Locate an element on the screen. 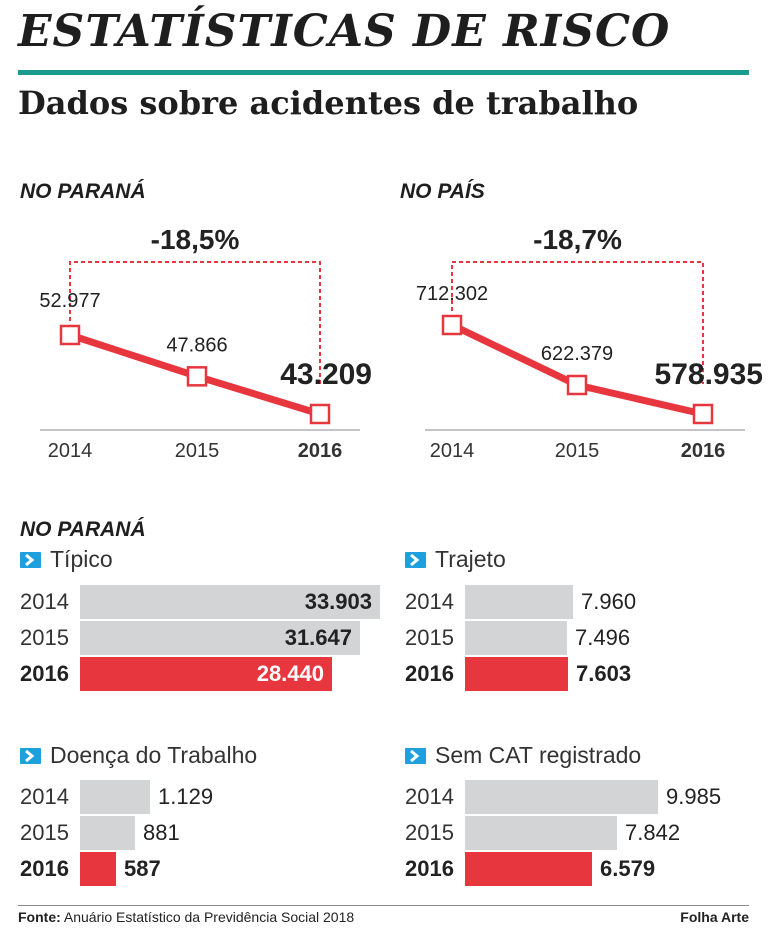 The width and height of the screenshot is (770, 931). bar-chart-title-tipico: Típico is located at coordinates (66, 559).